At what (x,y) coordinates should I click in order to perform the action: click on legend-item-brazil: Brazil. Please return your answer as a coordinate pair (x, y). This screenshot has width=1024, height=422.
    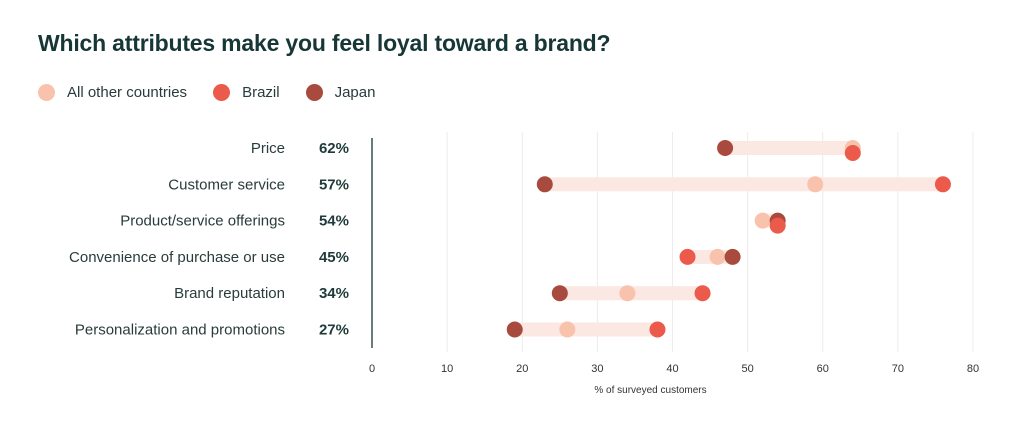
    Looking at the image, I should click on (246, 92).